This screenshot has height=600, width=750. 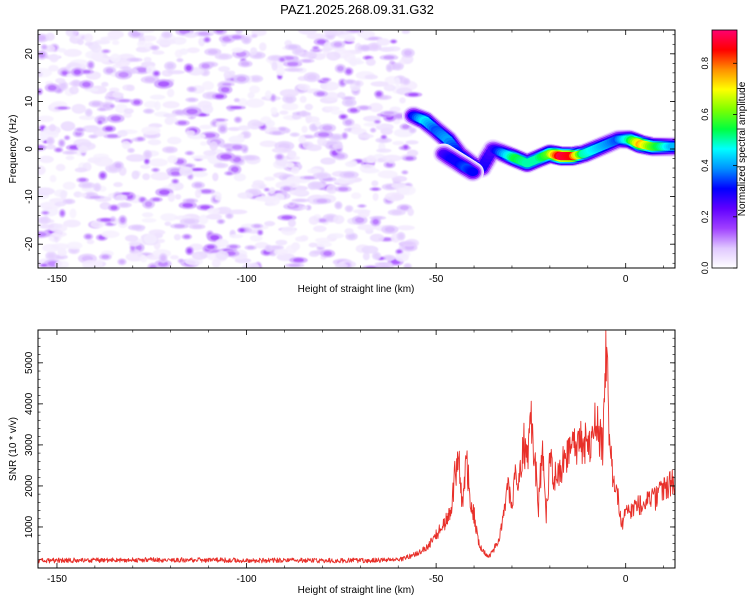 What do you see at coordinates (436, 279) in the screenshot?
I see `x-tick-label: -50` at bounding box center [436, 279].